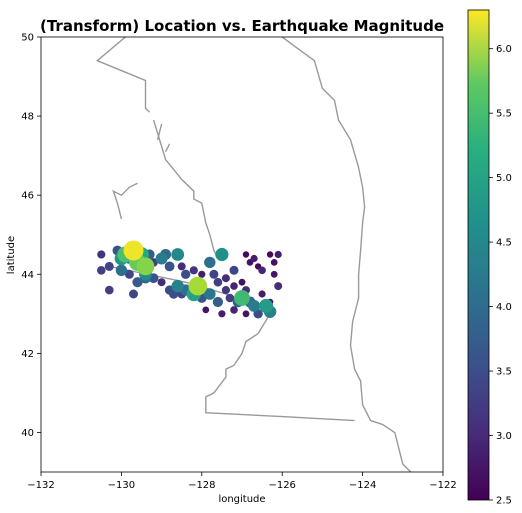 This screenshot has height=513, width=522. I want to click on y-tick-label: 42, so click(27, 354).